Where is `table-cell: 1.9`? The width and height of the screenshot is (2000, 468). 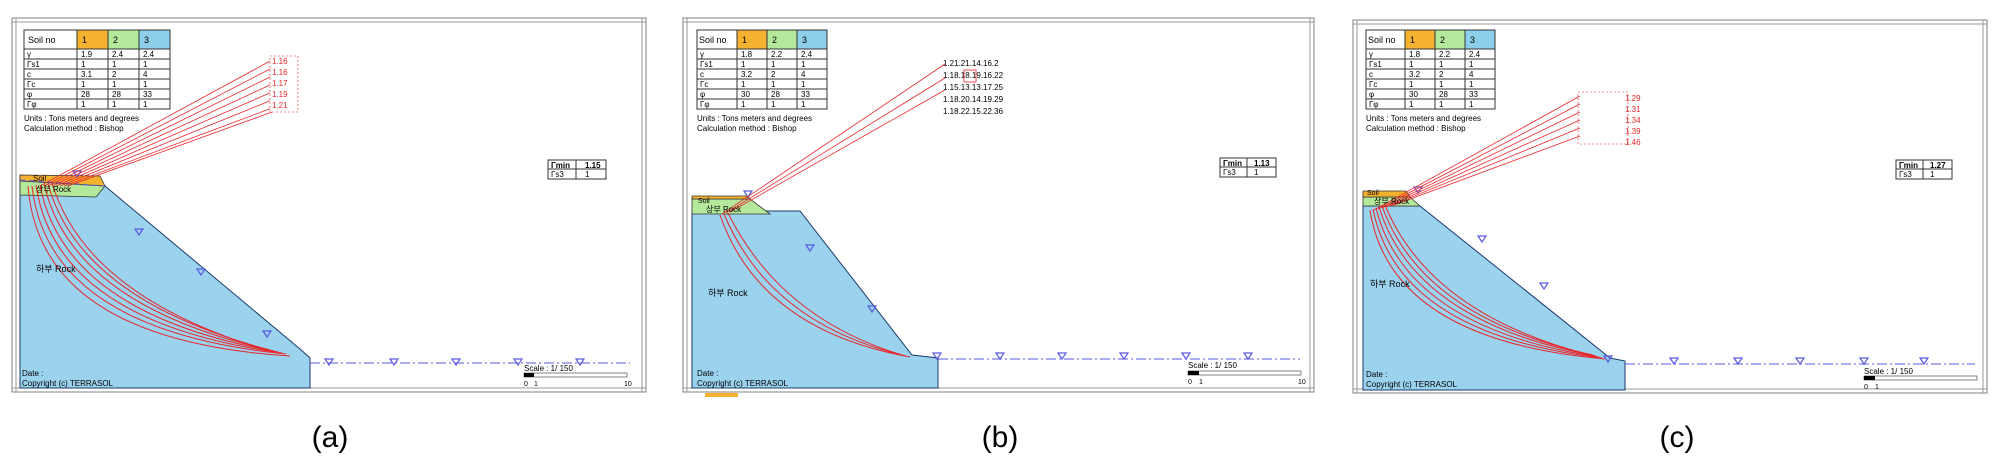
table-cell: 1.9 is located at coordinates (87, 54).